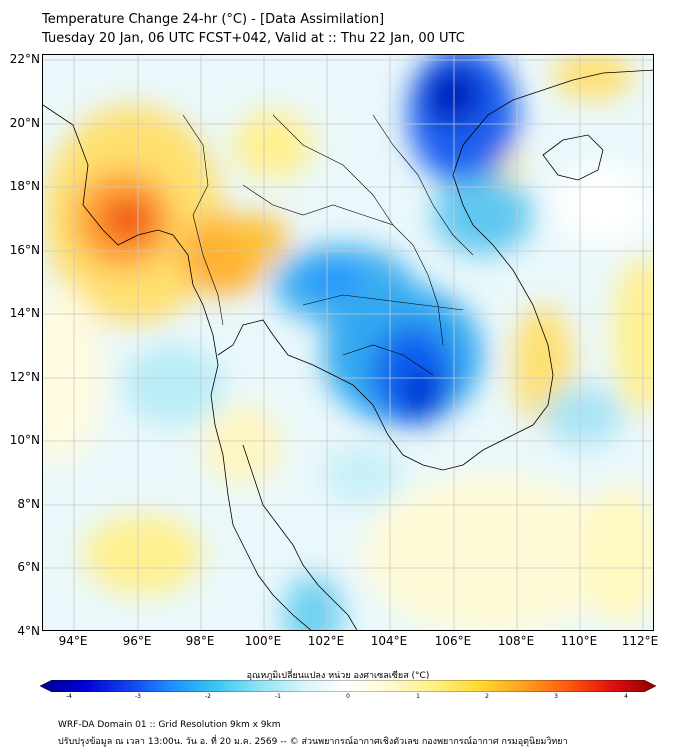 The width and height of the screenshot is (676, 756). I want to click on lon-label: 98°E, so click(200, 641).